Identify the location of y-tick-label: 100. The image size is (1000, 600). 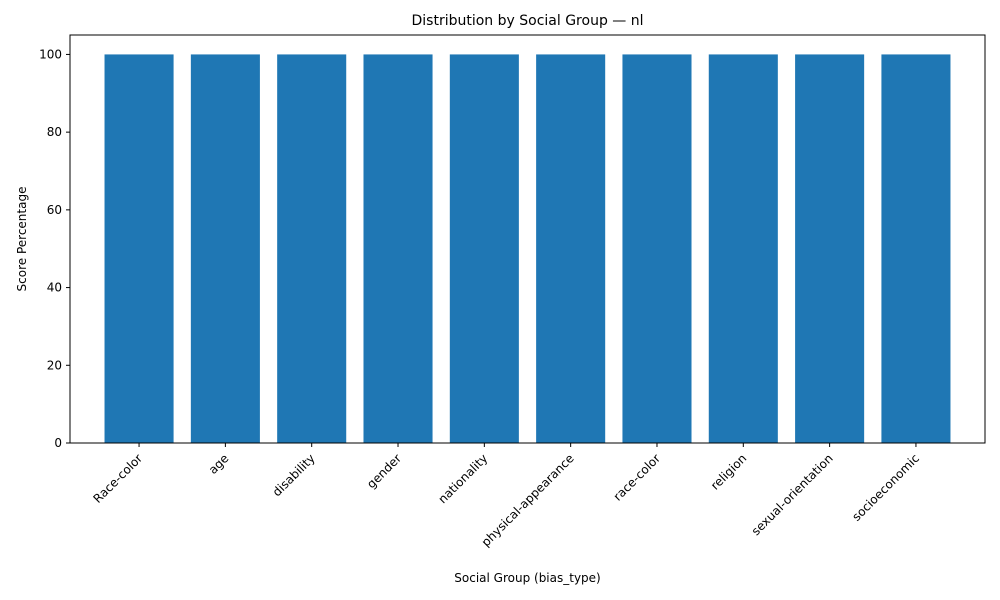
(50, 54).